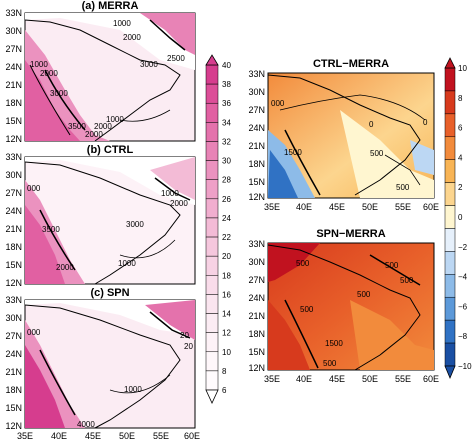 Image resolution: width=474 pixels, height=441 pixels. Describe the element at coordinates (110, 150) in the screenshot. I see `panel-title: (b) CTRL` at that location.